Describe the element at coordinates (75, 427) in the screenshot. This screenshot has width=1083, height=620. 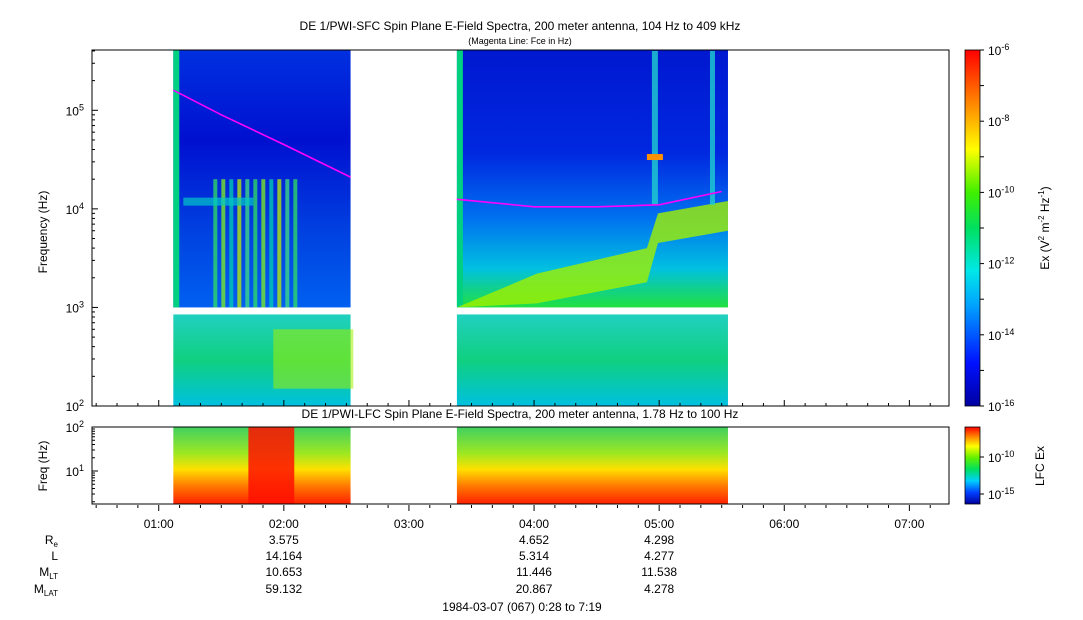
I see `lfc-y-tick-label: 10²` at that location.